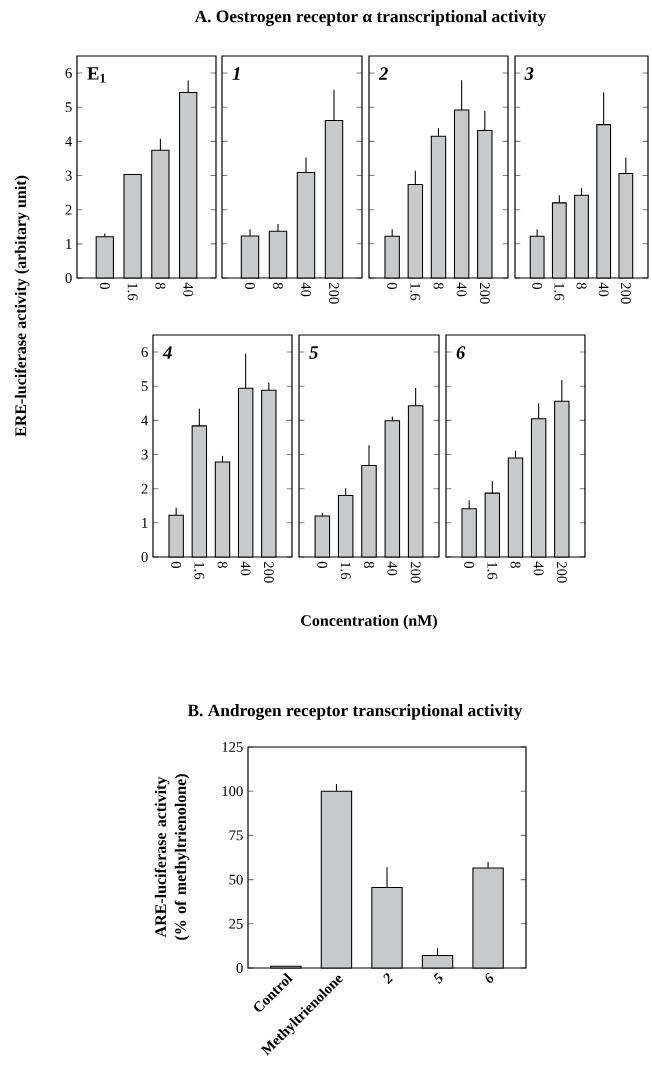  What do you see at coordinates (369, 622) in the screenshot?
I see `x-axis-title: Concentration (nM)` at bounding box center [369, 622].